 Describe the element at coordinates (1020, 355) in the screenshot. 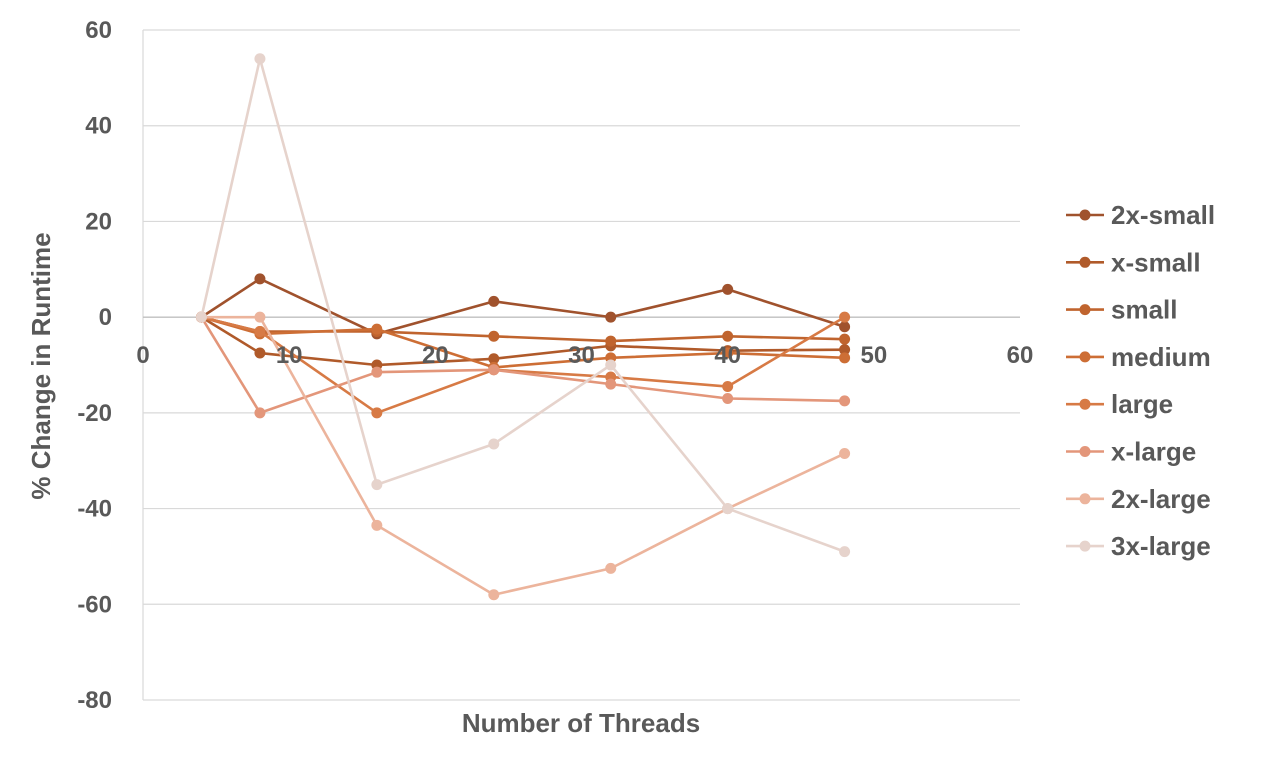

I see `x-tick-label: 60` at that location.